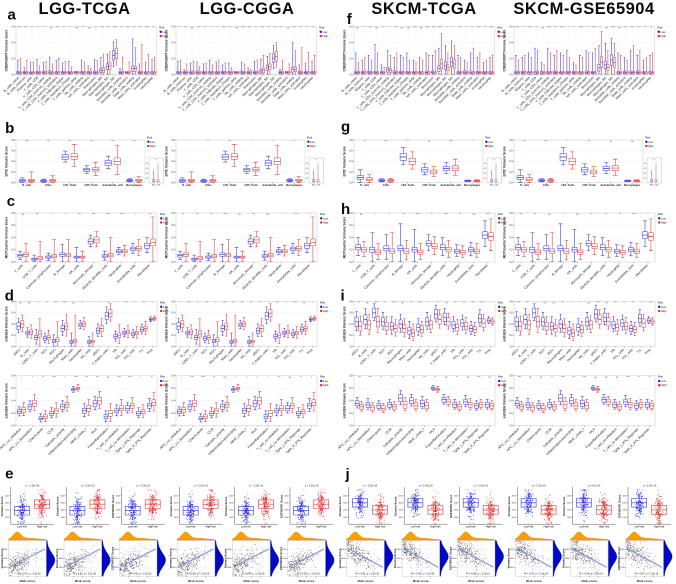  What do you see at coordinates (307, 581) in the screenshot?
I see `svg-text: Risk score` at bounding box center [307, 581].